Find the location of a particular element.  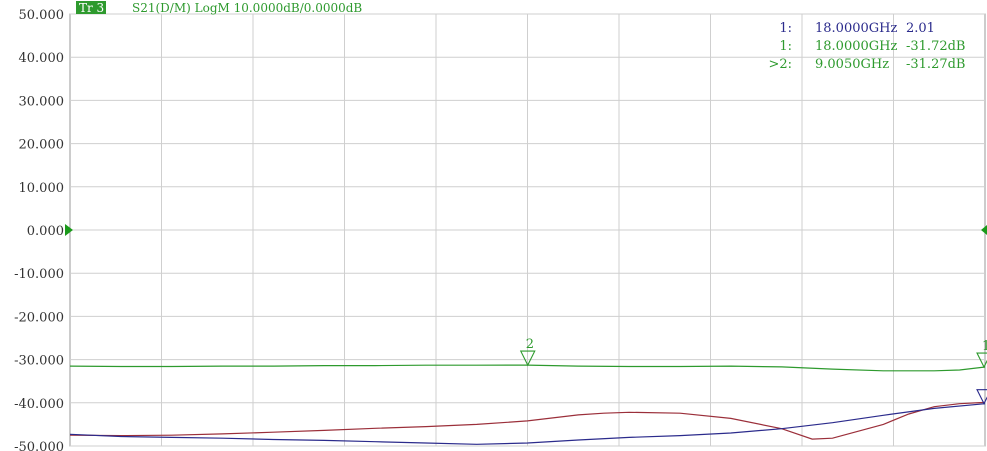

trace-tag-bg is located at coordinates (91, 7).